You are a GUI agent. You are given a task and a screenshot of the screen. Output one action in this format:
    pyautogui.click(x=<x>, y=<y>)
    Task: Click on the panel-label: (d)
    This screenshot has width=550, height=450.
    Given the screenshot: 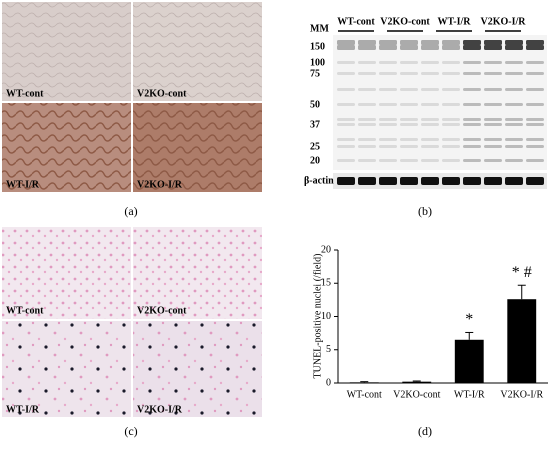 What is the action you would take?
    pyautogui.click(x=425, y=431)
    